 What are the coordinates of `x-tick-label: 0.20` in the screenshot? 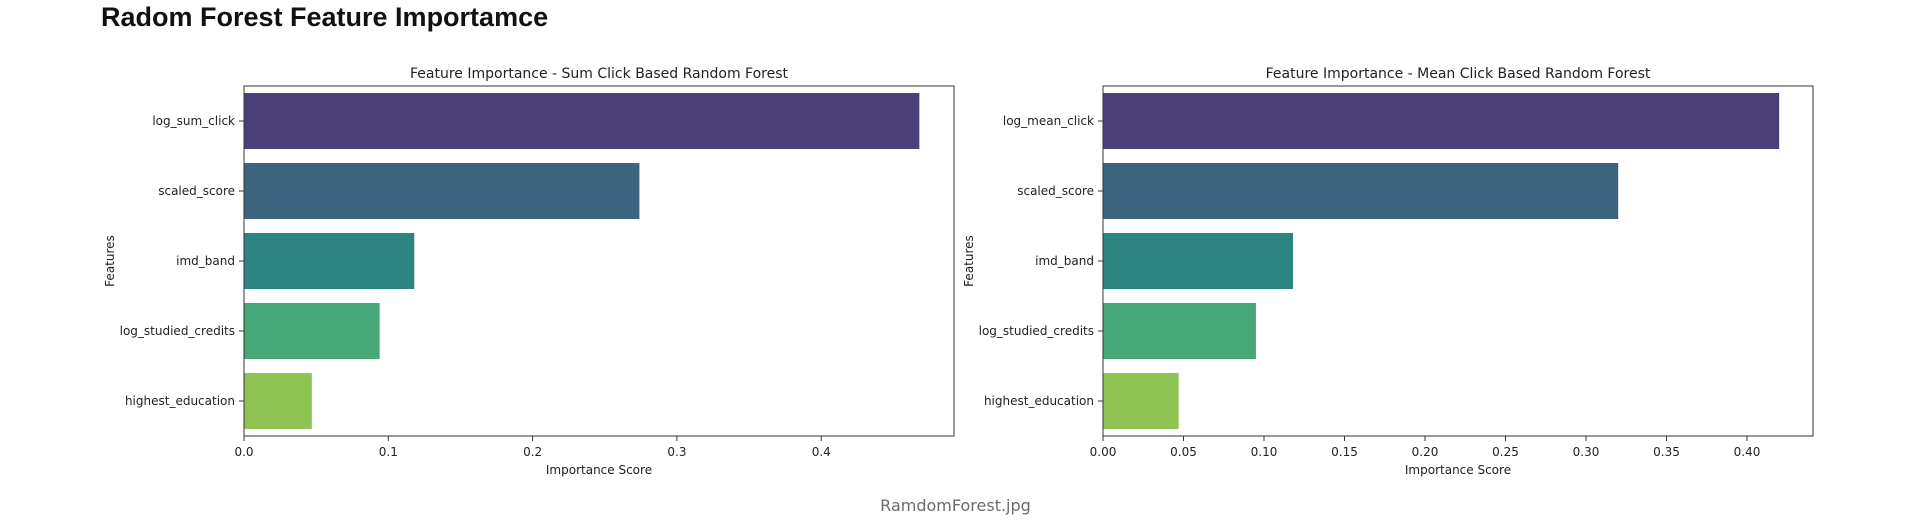 It's located at (1425, 452).